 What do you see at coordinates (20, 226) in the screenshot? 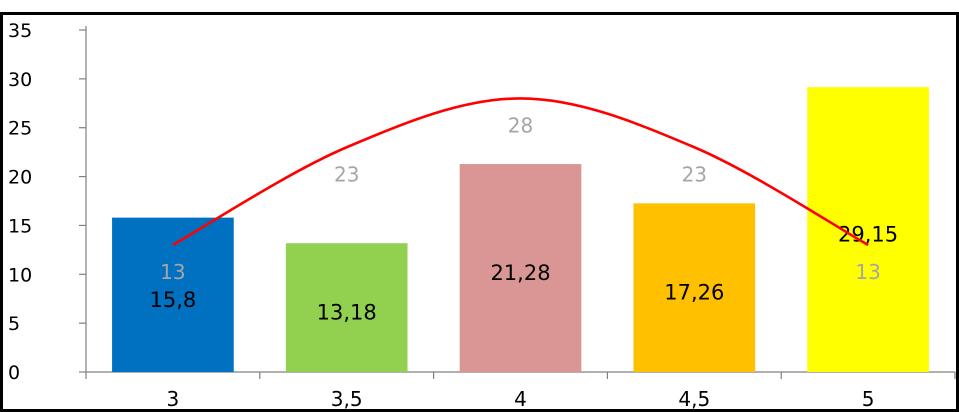
I see `y-tick-label: 15` at bounding box center [20, 226].